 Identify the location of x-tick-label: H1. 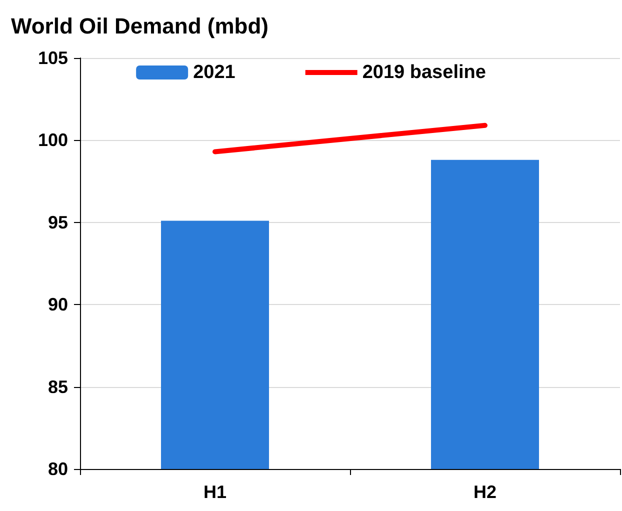
(215, 492).